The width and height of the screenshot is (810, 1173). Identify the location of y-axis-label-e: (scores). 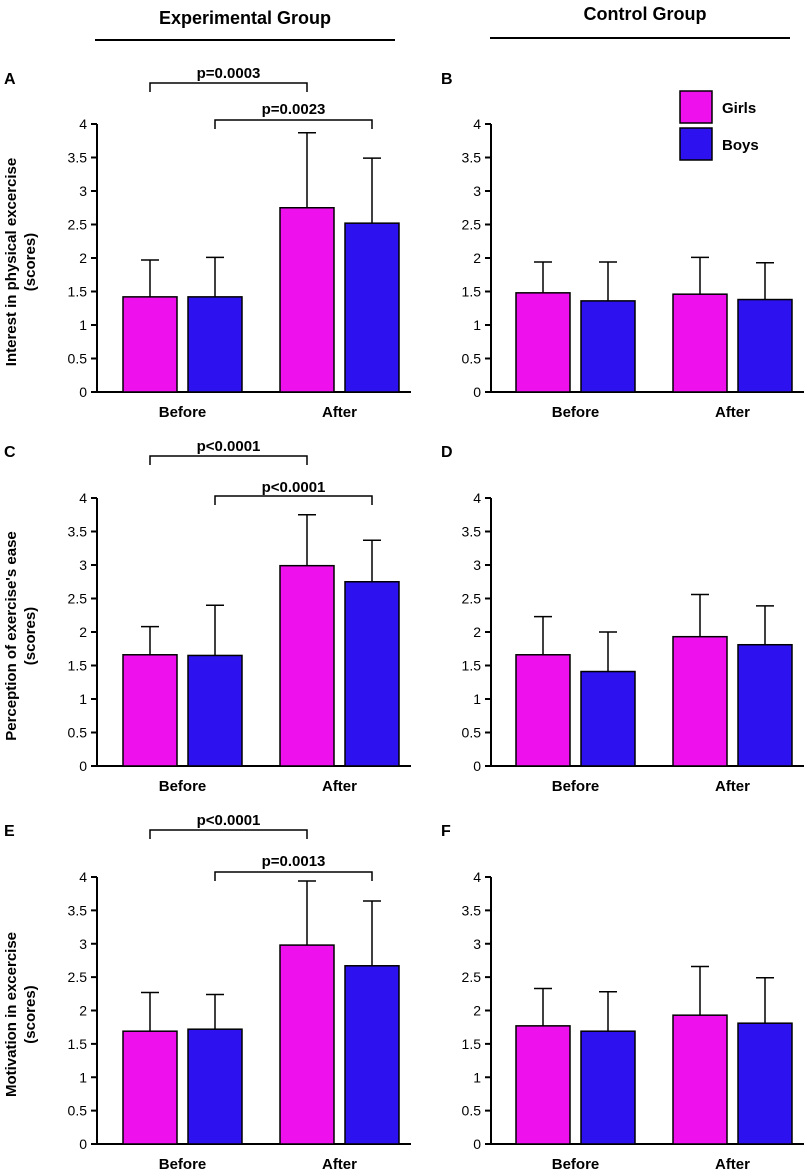
(30, 1014).